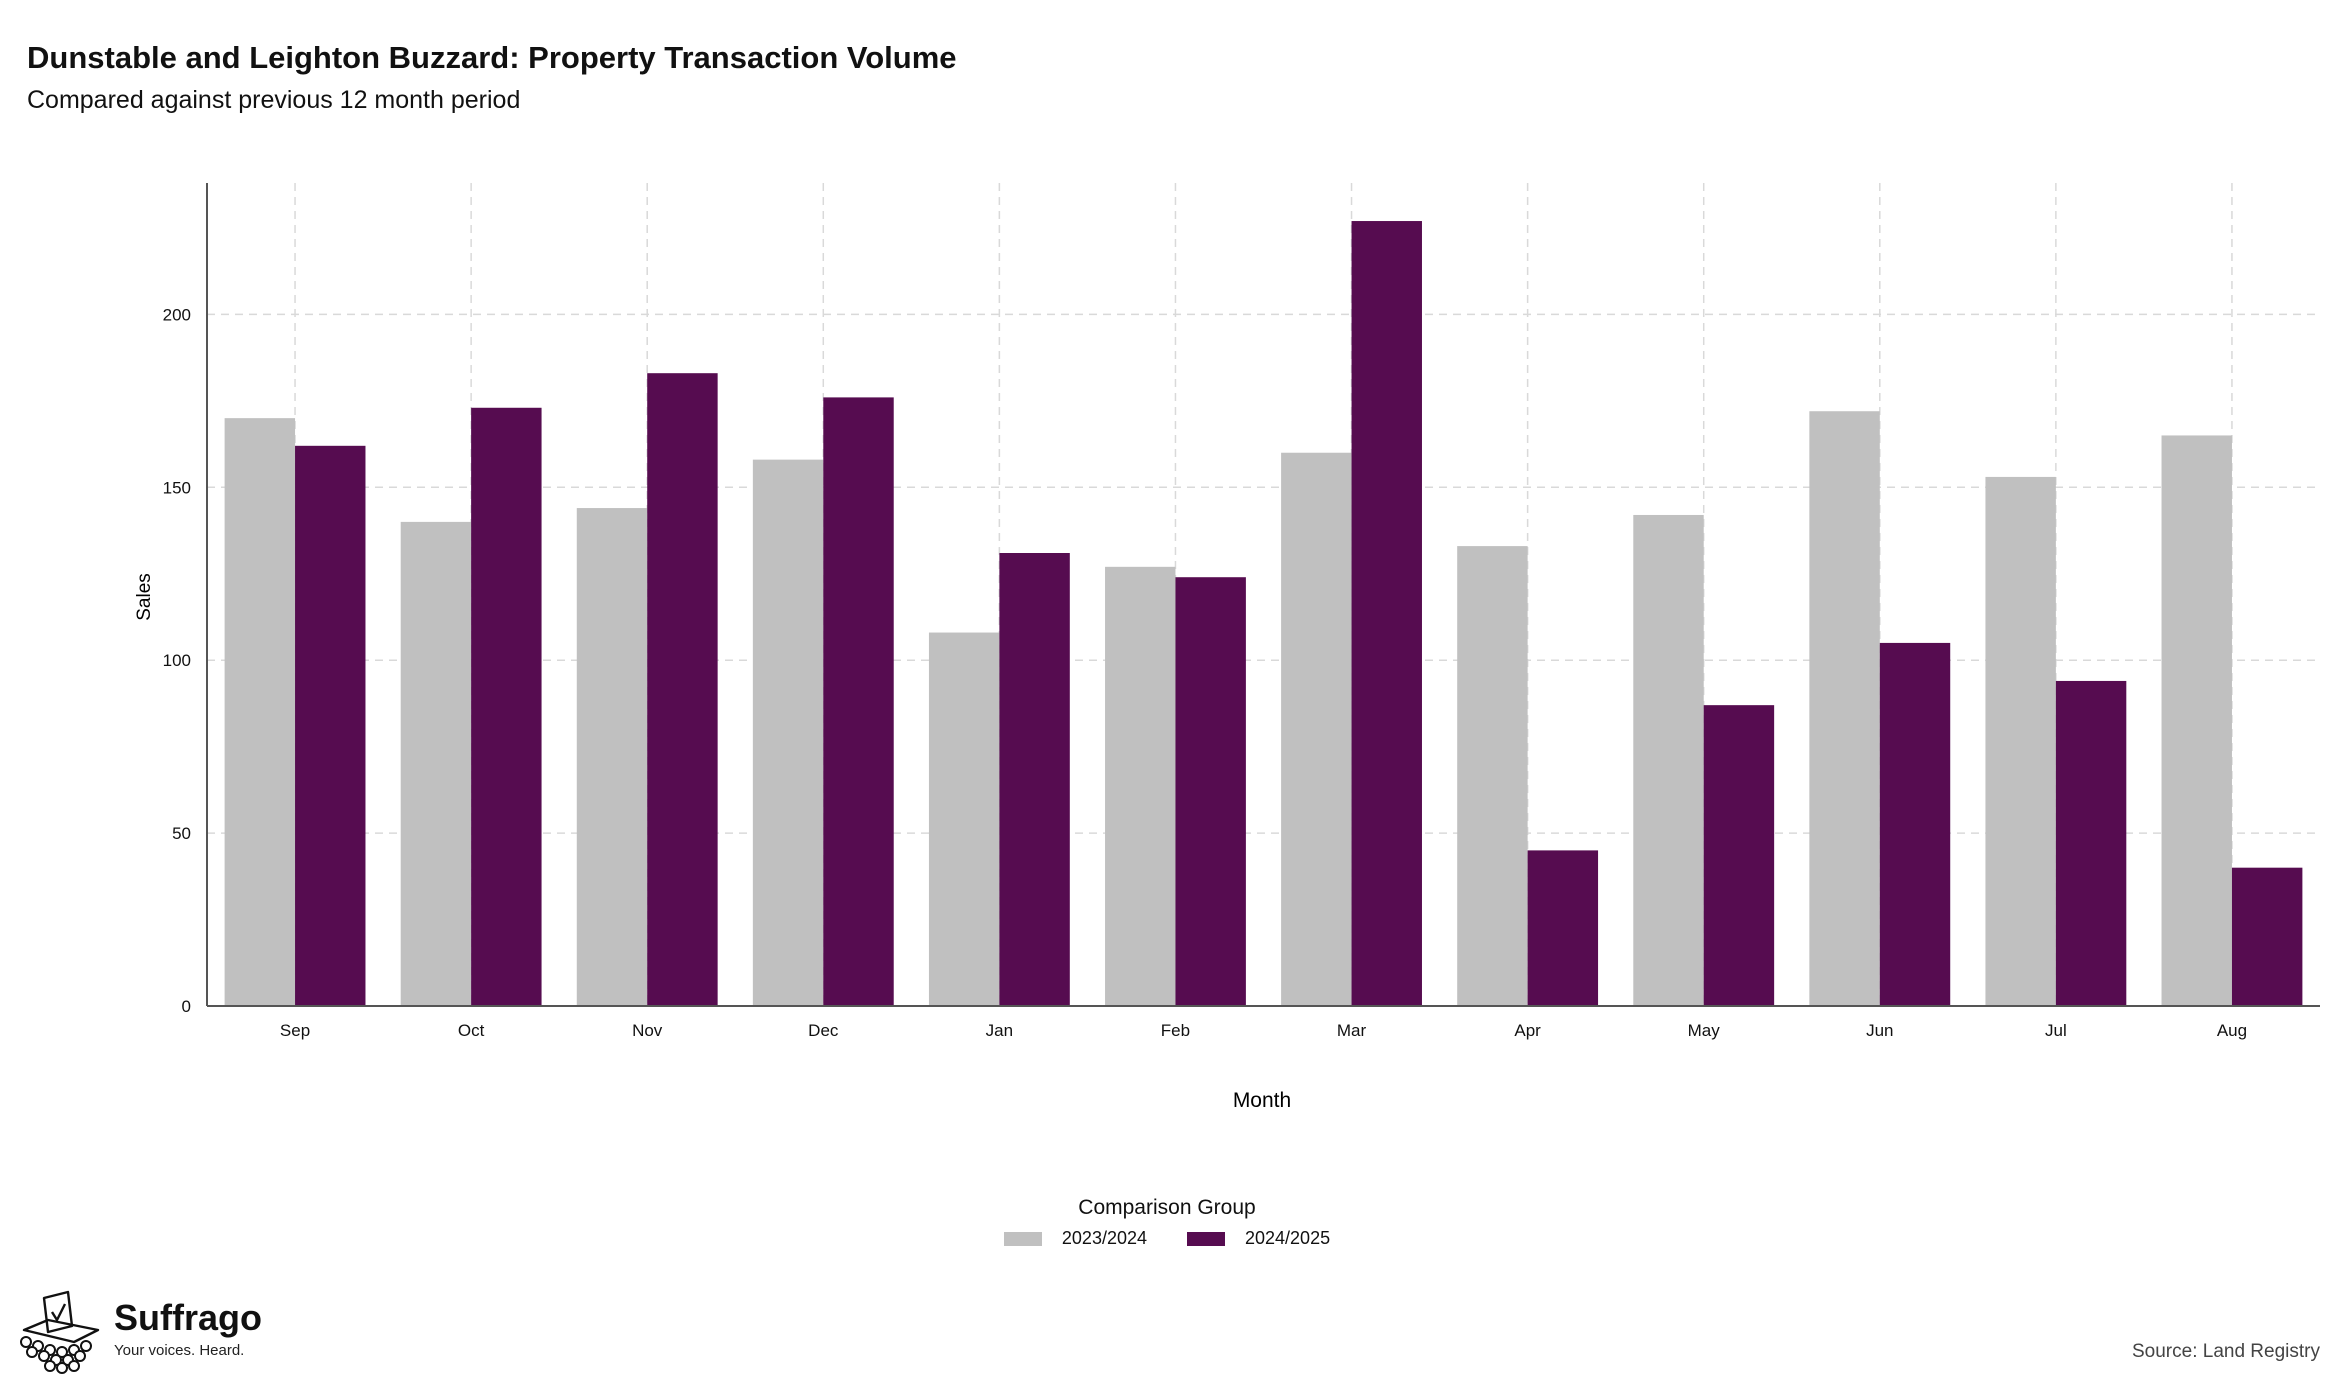  What do you see at coordinates (1175, 1030) in the screenshot?
I see `x-tick-label: Feb` at bounding box center [1175, 1030].